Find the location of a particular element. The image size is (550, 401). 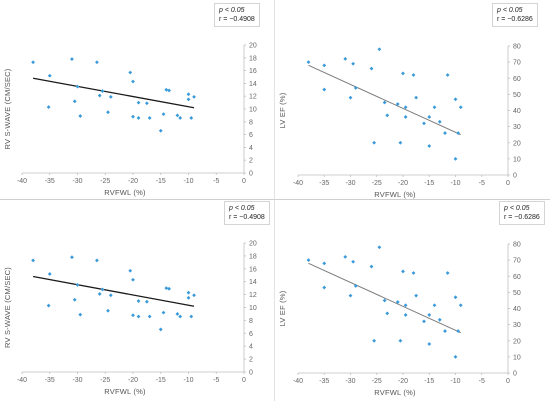

y-tick-label: 14 is located at coordinates (253, 282).